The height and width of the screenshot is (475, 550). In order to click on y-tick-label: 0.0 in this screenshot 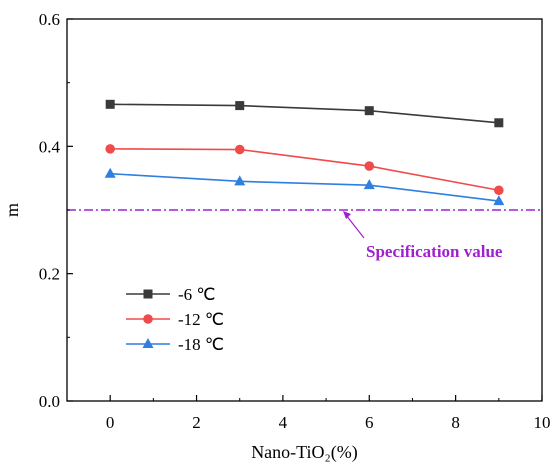, I will do `click(49, 401)`.